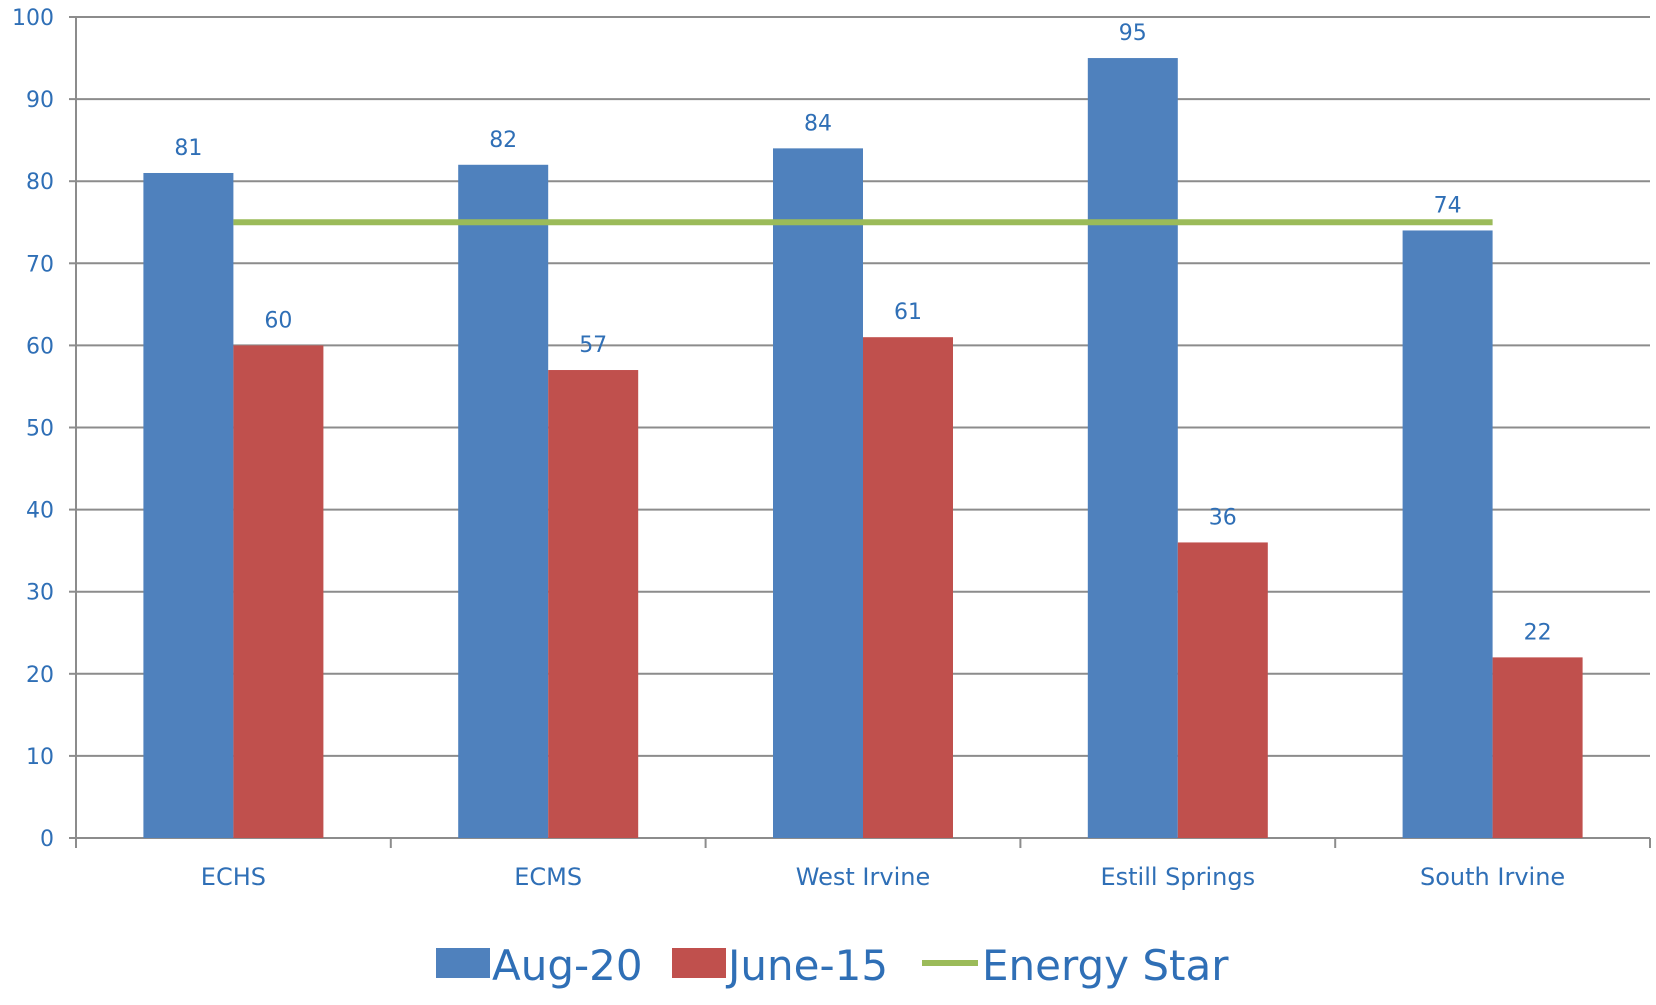 This screenshot has width=1656, height=1005. What do you see at coordinates (33, 18) in the screenshot?
I see `y-tick-label: 100` at bounding box center [33, 18].